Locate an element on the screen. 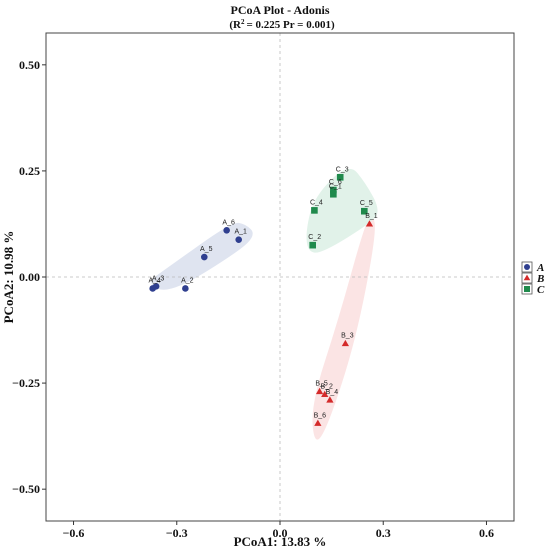 The height and width of the screenshot is (549, 550). point-label-a-1: A_1 is located at coordinates (240, 232).